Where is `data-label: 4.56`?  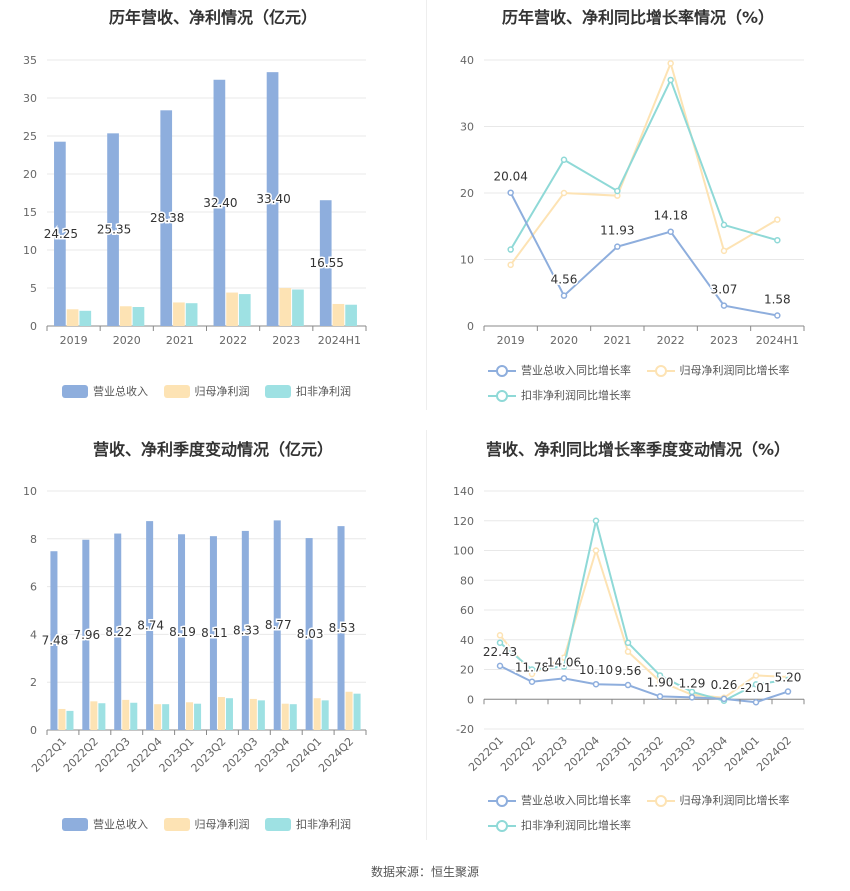 data-label: 4.56 is located at coordinates (564, 280).